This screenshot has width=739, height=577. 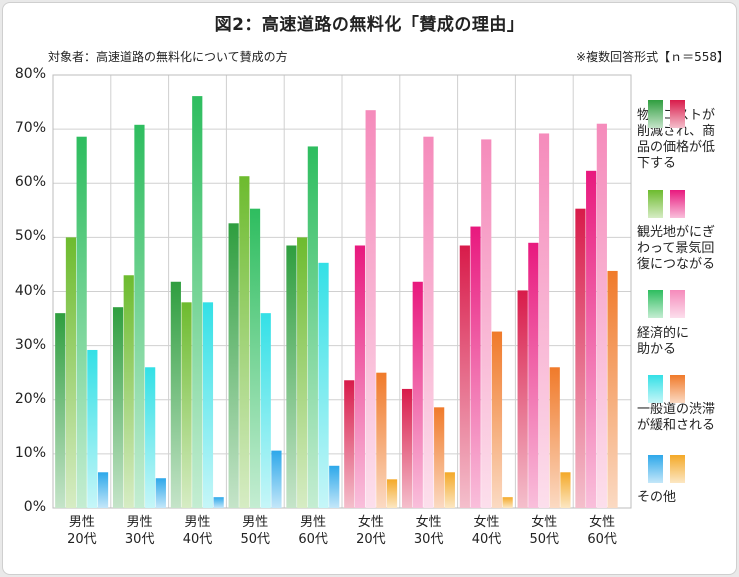 What do you see at coordinates (34, 507) in the screenshot?
I see `y-tick-label: 0%` at bounding box center [34, 507].